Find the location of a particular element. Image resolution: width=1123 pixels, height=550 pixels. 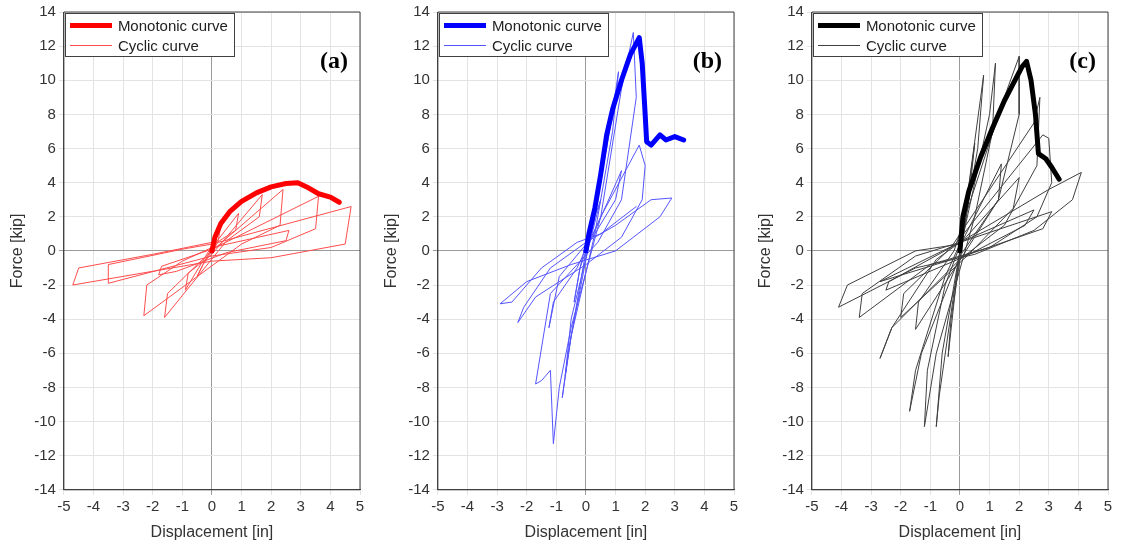

annotation: (b) is located at coordinates (707, 60).